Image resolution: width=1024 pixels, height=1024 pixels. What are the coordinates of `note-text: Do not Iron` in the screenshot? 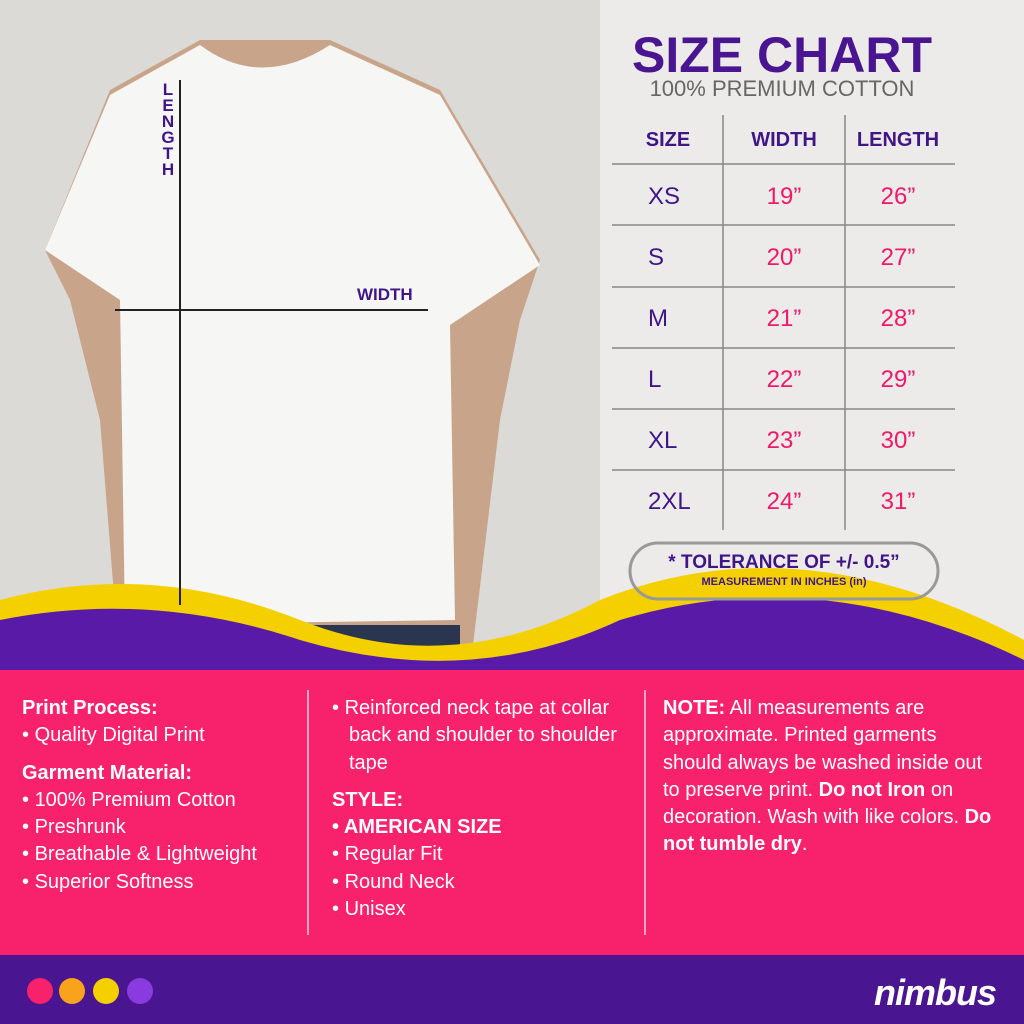 It's located at (872, 789).